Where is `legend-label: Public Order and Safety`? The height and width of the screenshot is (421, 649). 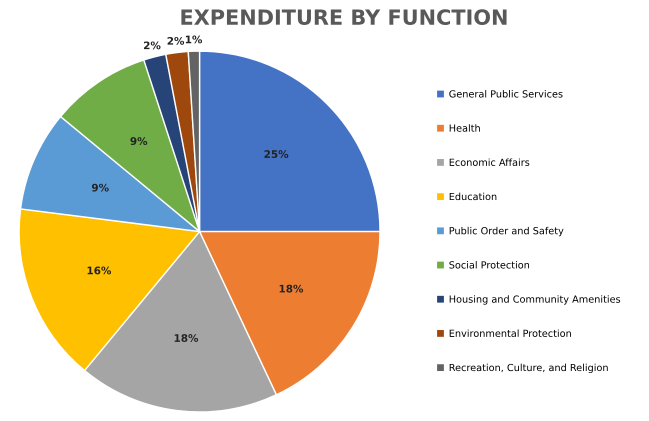
legend-label: Public Order and Safety is located at coordinates (507, 231).